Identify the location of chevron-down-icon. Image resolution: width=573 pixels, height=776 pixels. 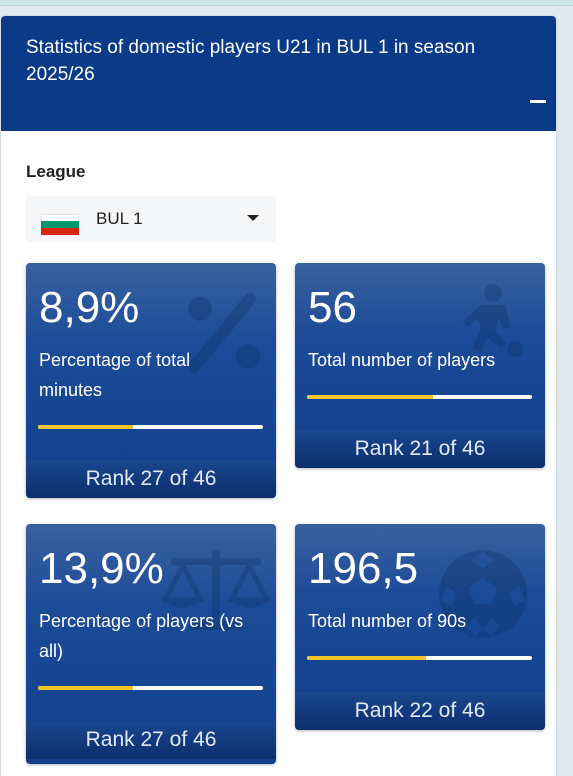
(253, 218).